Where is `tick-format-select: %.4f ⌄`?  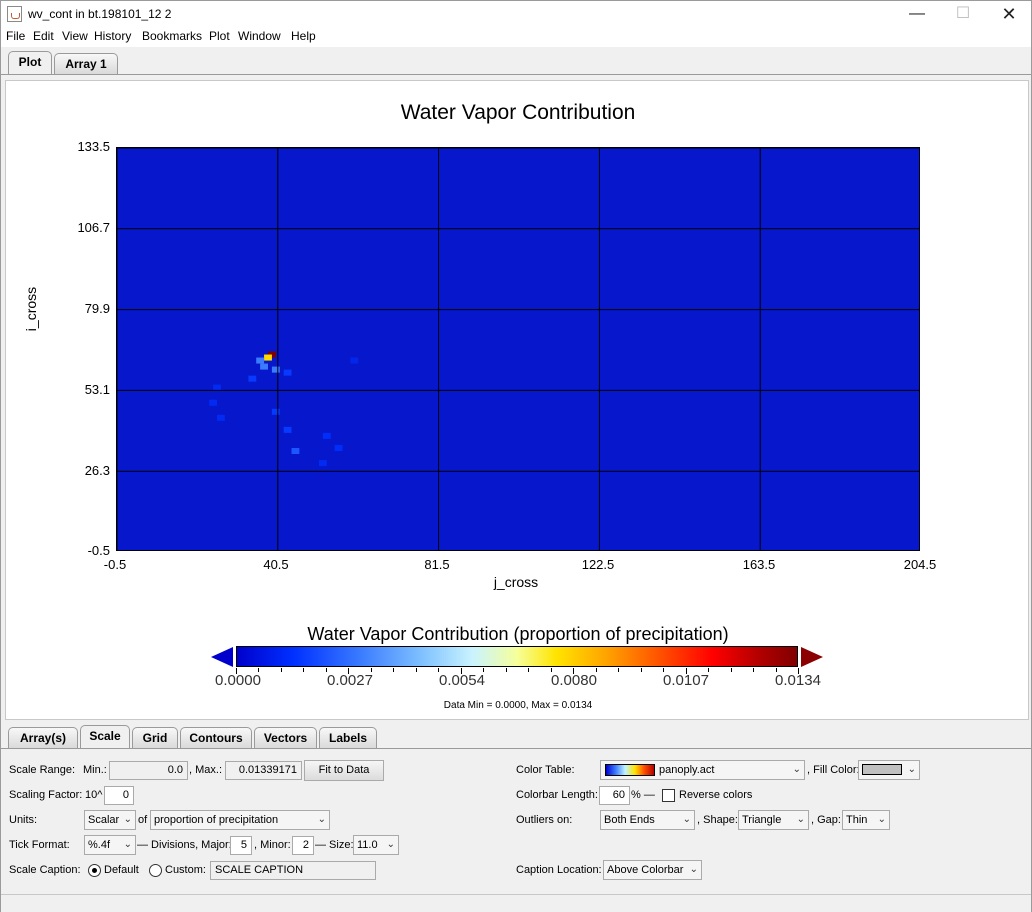
tick-format-select: %.4f ⌄ is located at coordinates (110, 845).